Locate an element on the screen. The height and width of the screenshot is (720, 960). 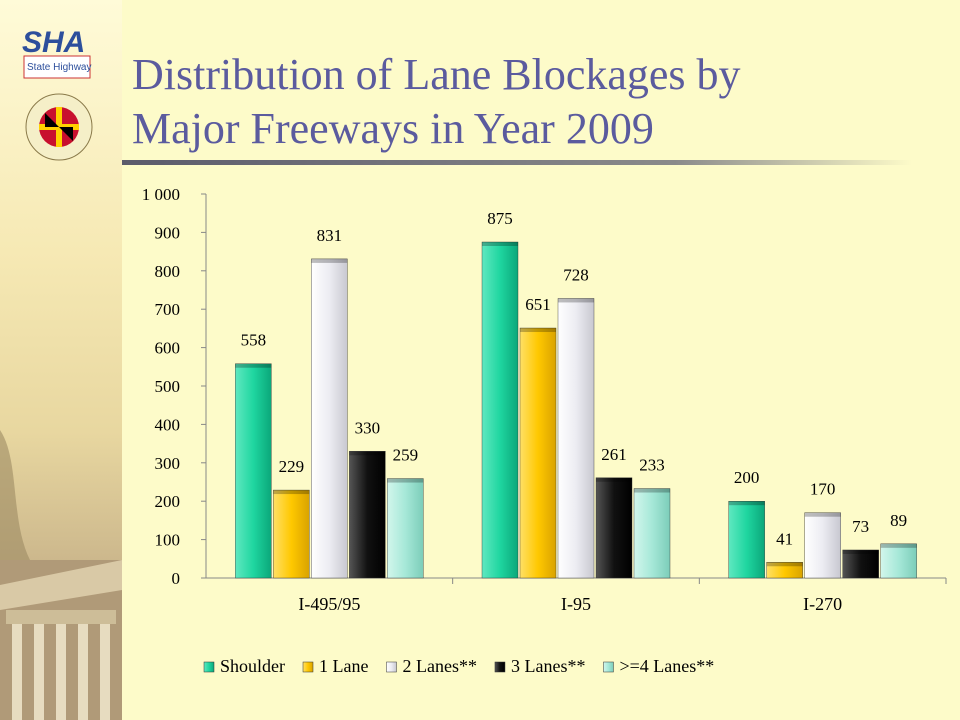
y-tick-label: 0 is located at coordinates (176, 578).